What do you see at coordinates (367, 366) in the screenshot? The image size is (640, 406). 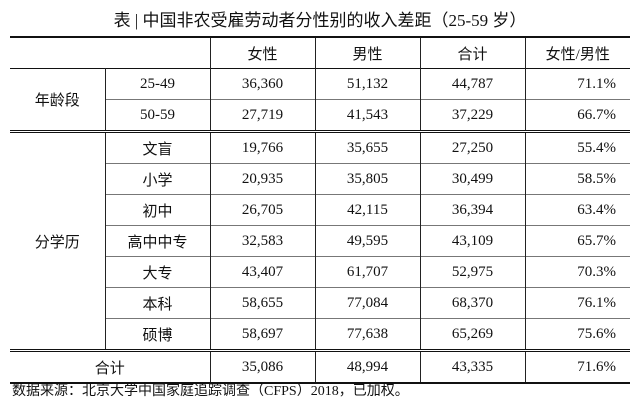 I see `value-cell: 48,994` at bounding box center [367, 366].